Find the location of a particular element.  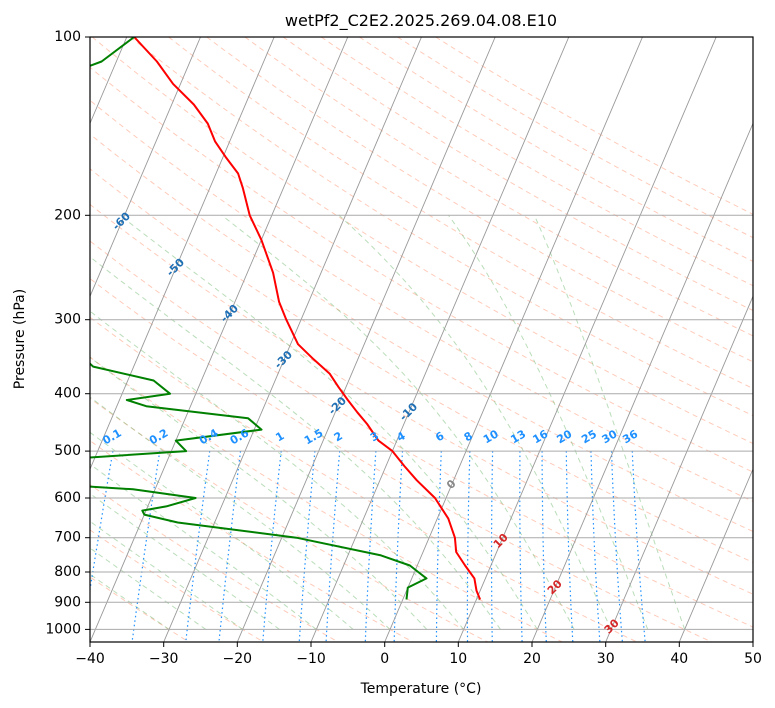

x-tick-label: 0 is located at coordinates (384, 659).